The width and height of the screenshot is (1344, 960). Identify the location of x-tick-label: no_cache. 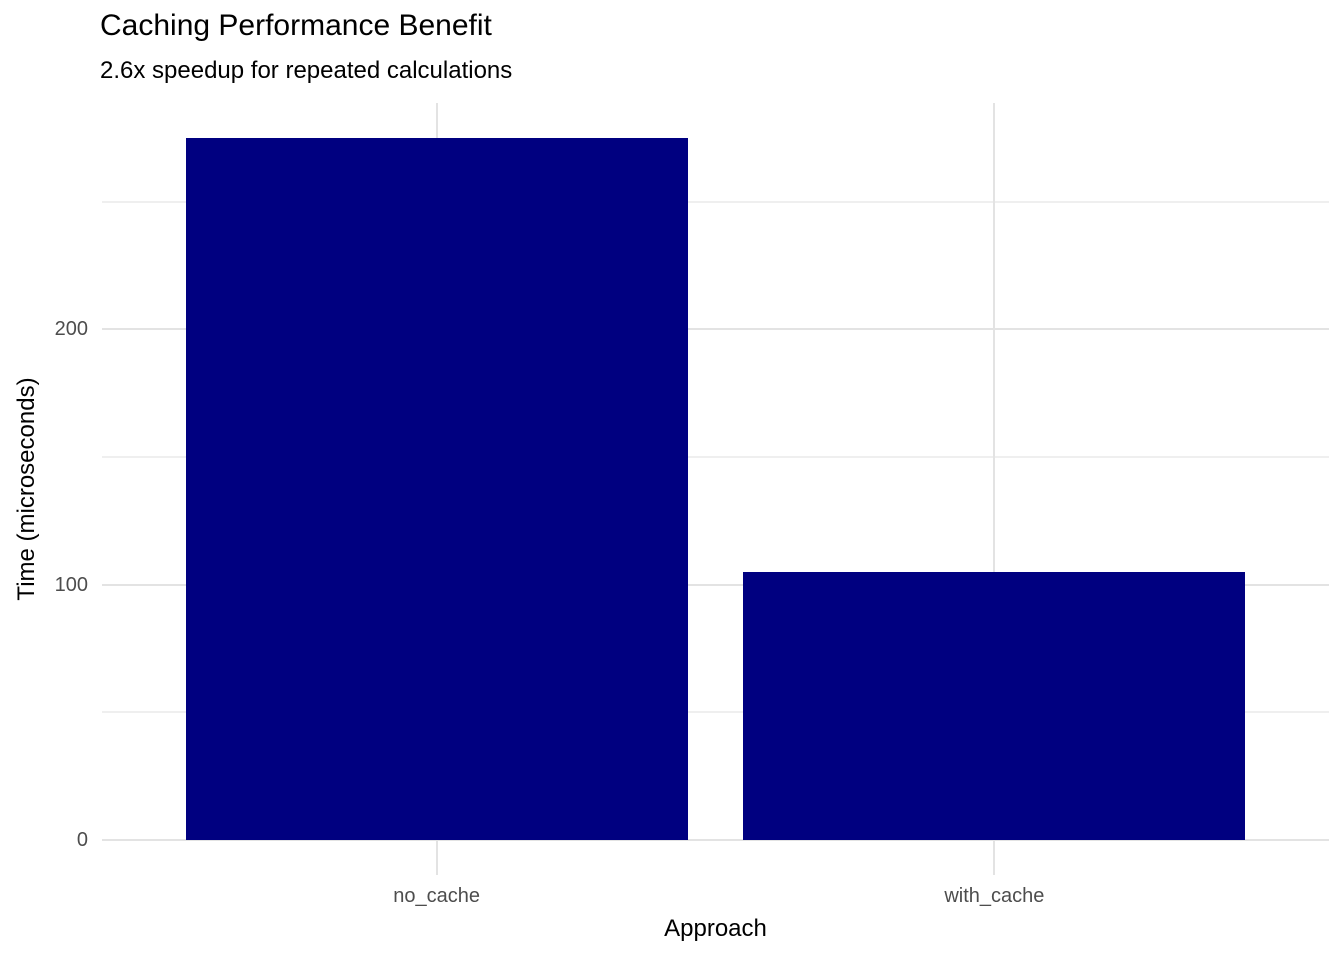
(436, 896).